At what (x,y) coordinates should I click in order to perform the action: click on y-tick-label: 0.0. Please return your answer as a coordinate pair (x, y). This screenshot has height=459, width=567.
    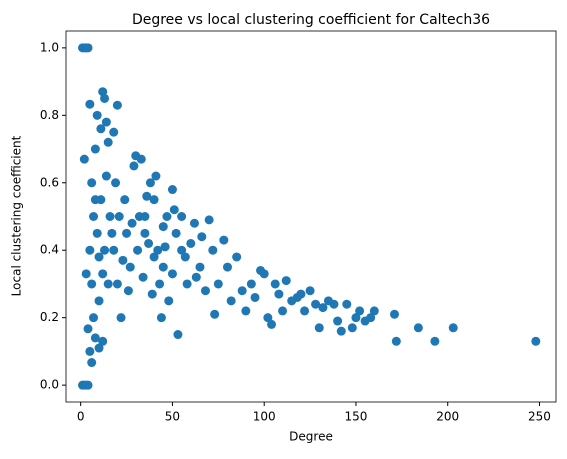
    Looking at the image, I should click on (49, 385).